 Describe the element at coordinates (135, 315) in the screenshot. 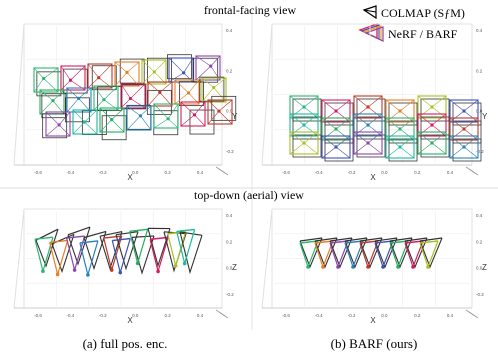

I see `x-tick-label: 0.0` at that location.